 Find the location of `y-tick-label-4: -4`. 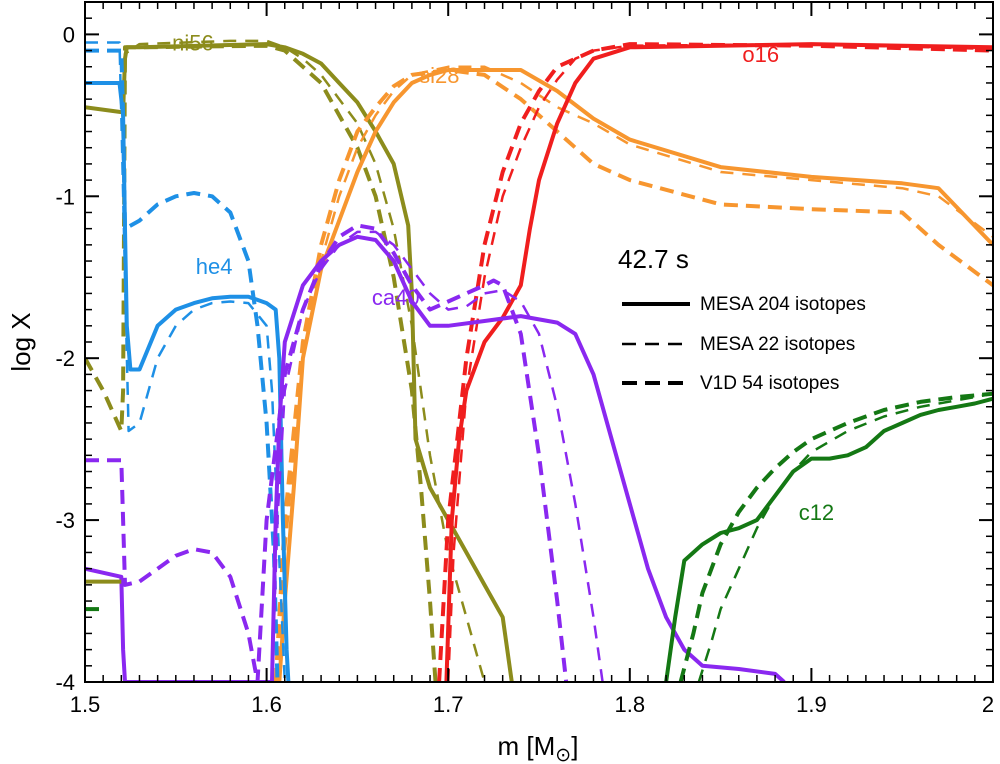

y-tick-label-4: -4 is located at coordinates (65, 682).